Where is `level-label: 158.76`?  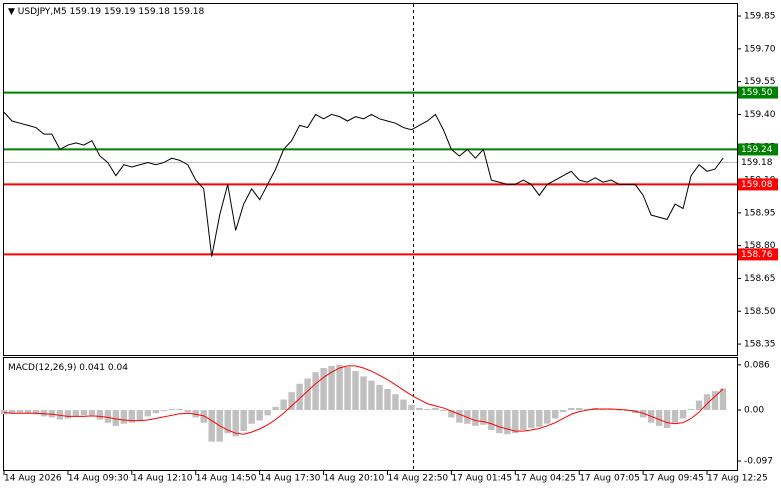
level-label: 158.76 is located at coordinates (757, 255).